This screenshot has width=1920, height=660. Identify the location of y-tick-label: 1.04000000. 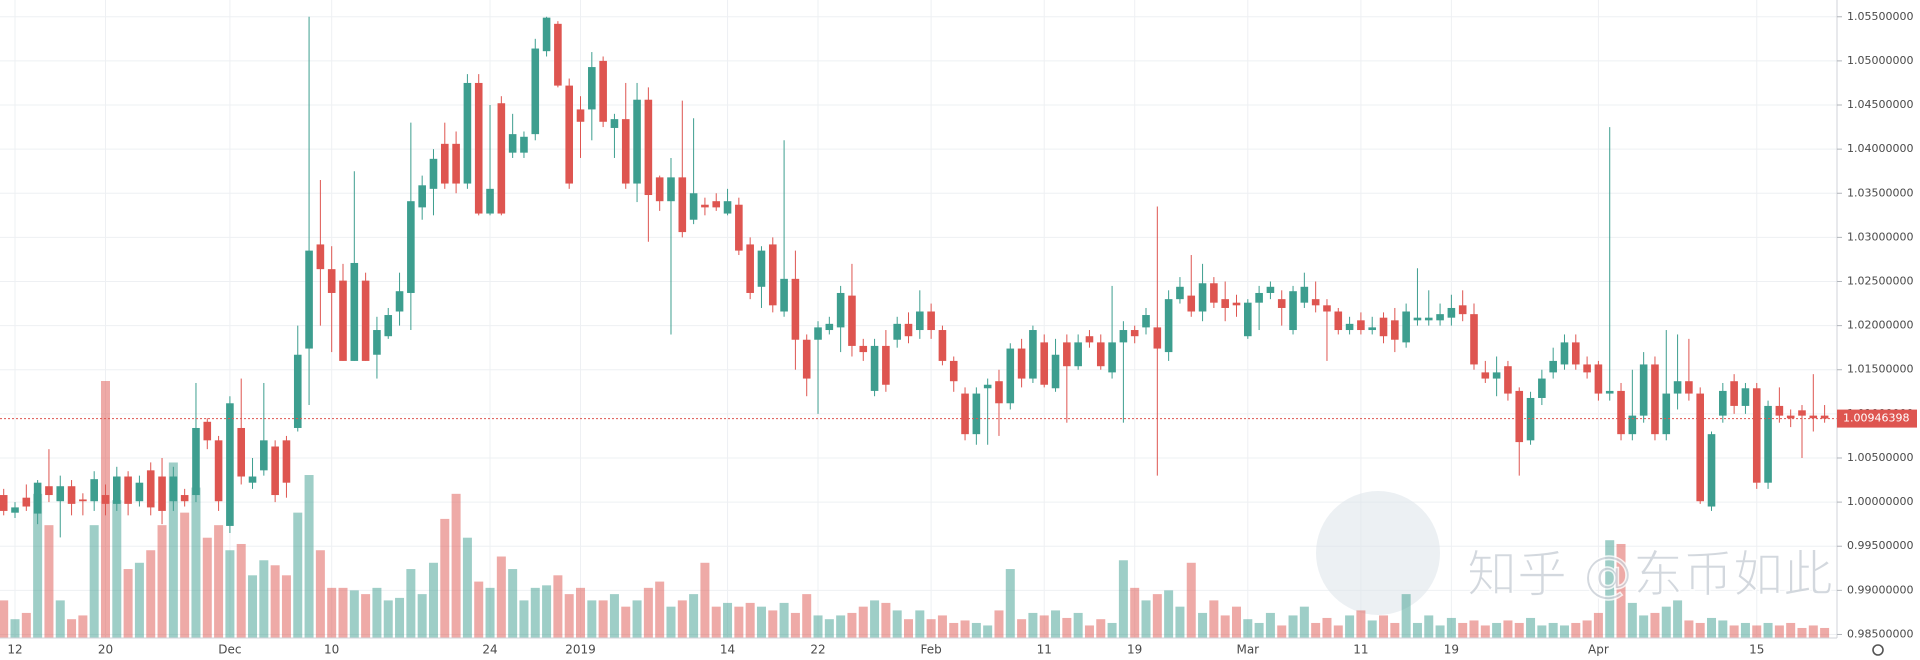
(1880, 148).